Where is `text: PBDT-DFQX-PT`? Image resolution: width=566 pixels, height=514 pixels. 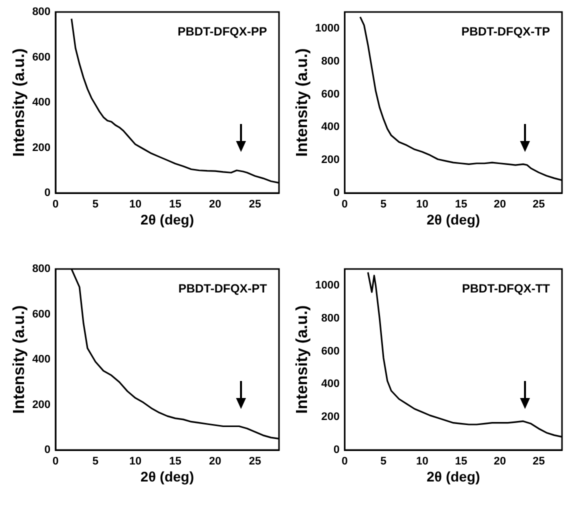
text: PBDT-DFQX-PT is located at coordinates (223, 288).